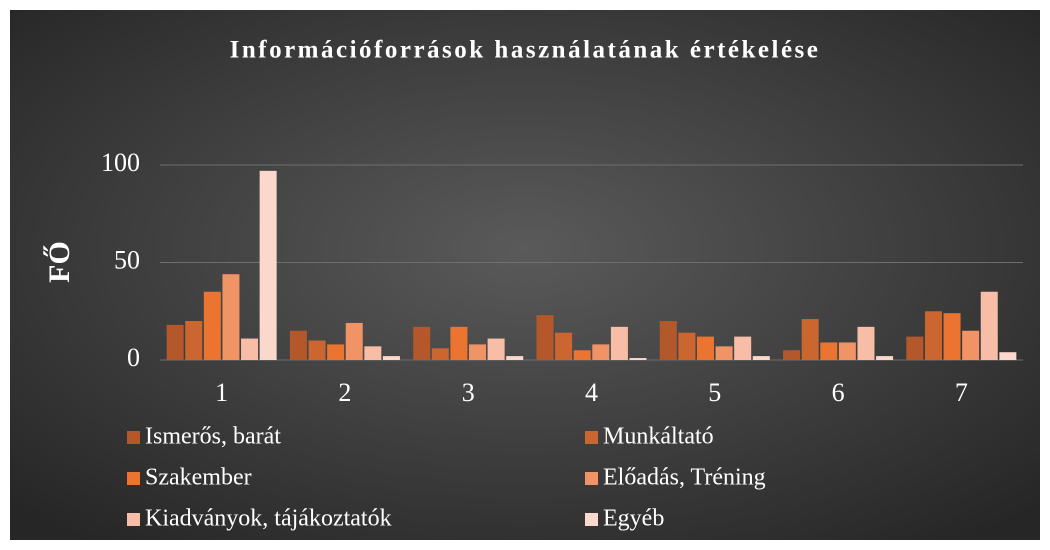 Image resolution: width=1050 pixels, height=550 pixels. I want to click on legend-label: Munkáltató, so click(658, 437).